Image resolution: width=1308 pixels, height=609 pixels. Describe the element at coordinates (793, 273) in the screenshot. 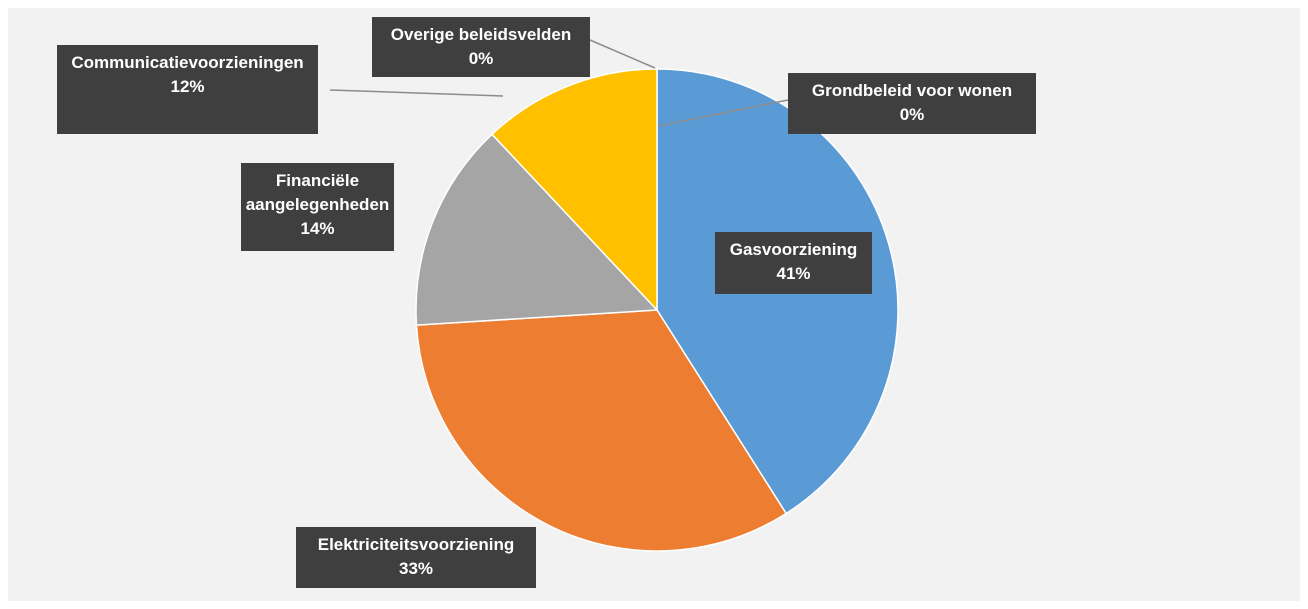

I see `label-value: 41%` at that location.